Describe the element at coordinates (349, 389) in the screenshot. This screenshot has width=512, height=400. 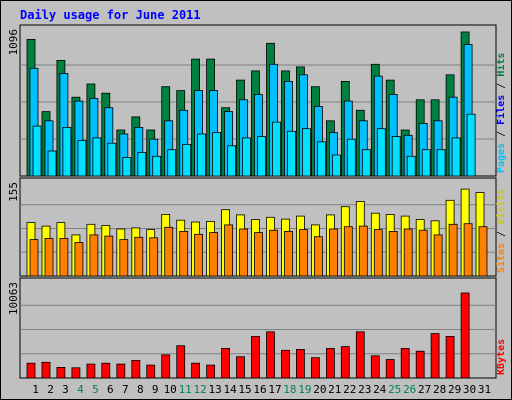
I see `x-tick-22: 22` at that location.